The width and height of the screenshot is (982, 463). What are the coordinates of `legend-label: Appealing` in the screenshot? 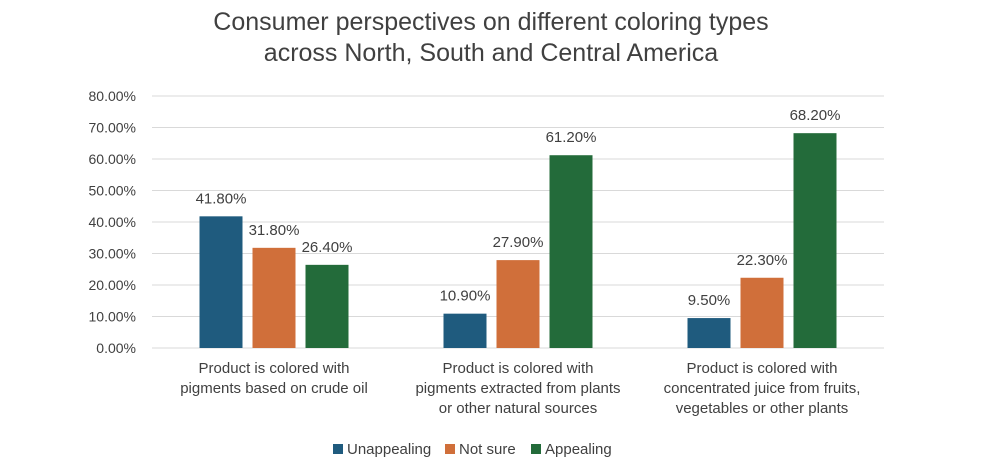 It's located at (578, 449).